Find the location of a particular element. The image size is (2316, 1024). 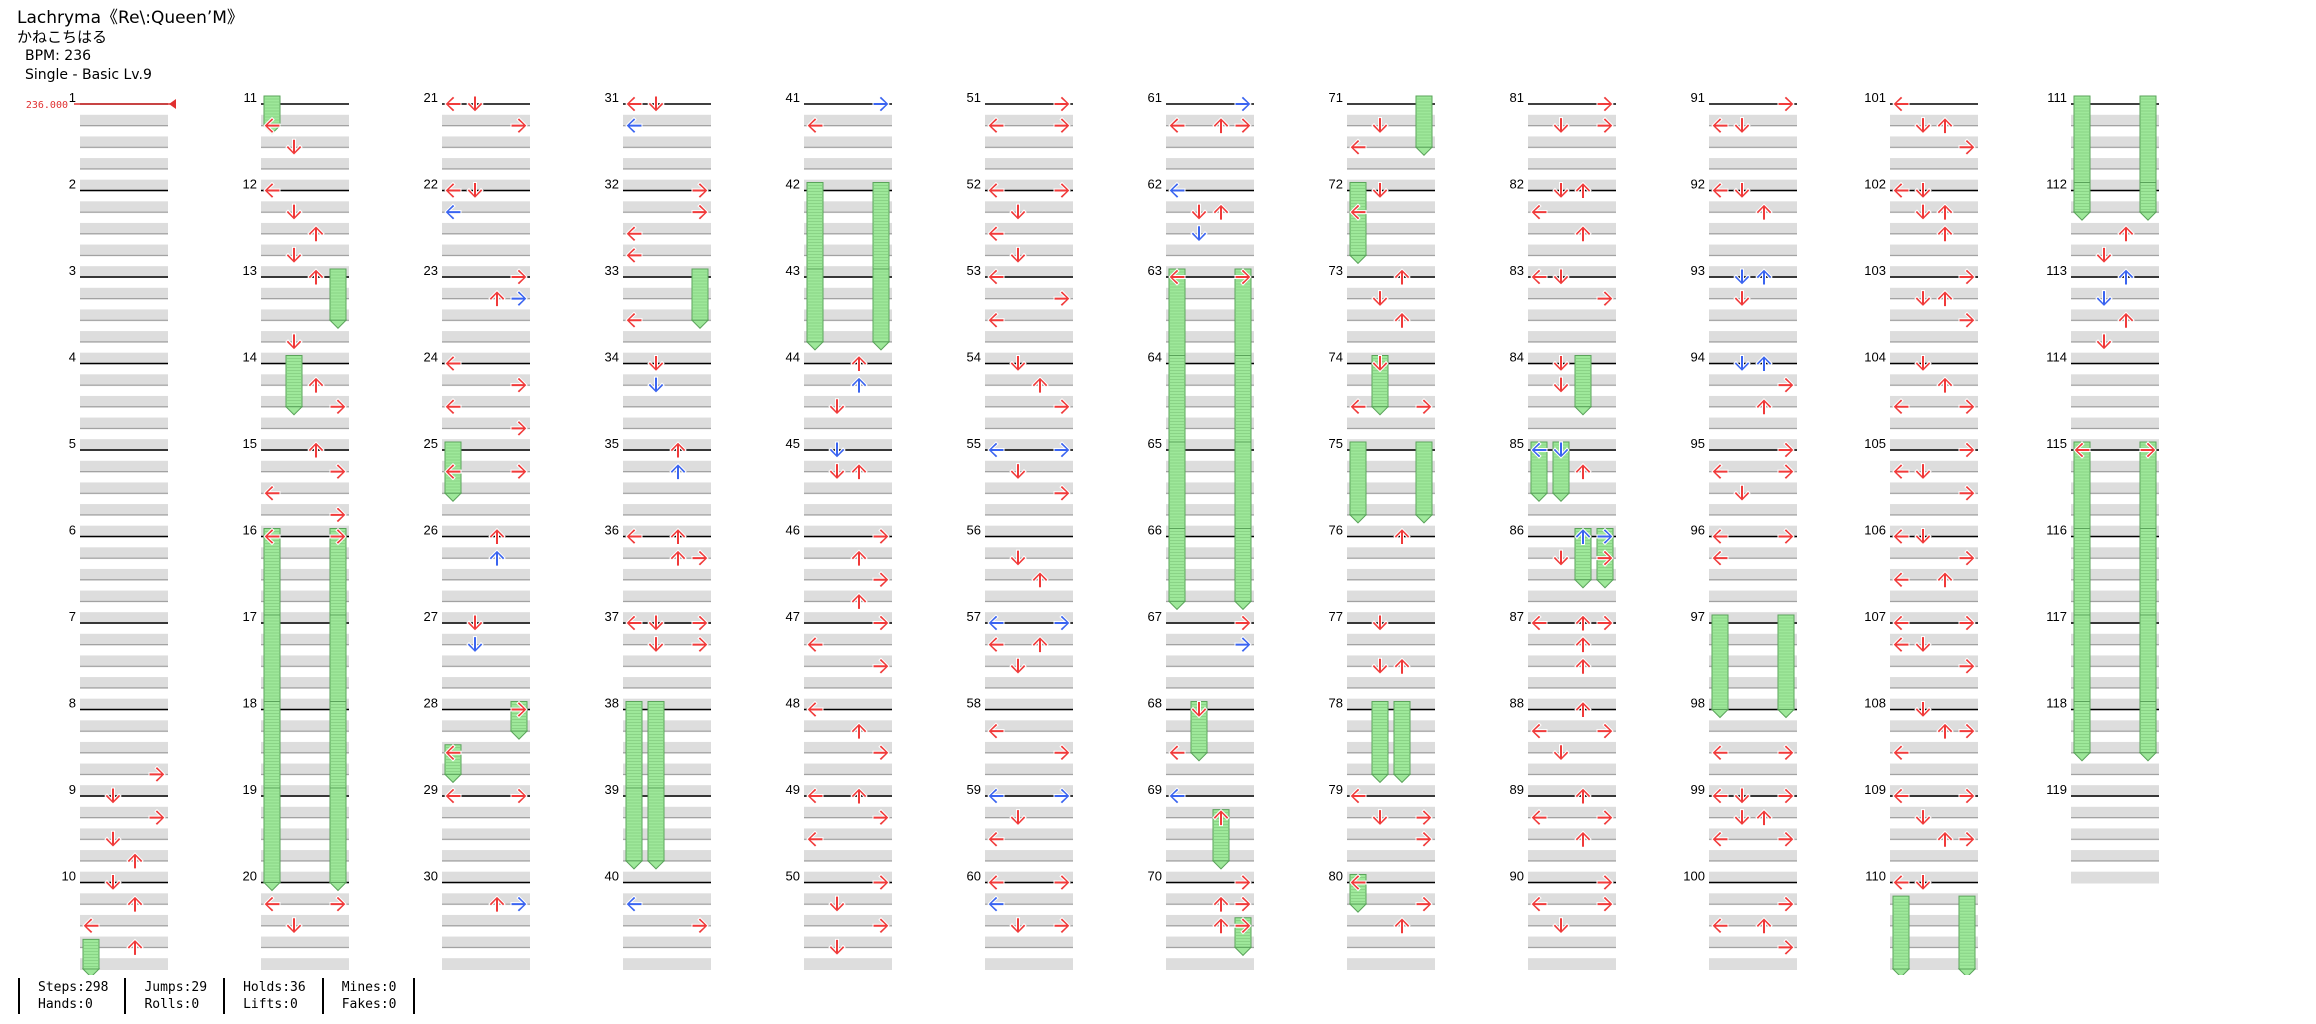

measure-number: 54 is located at coordinates (974, 357).